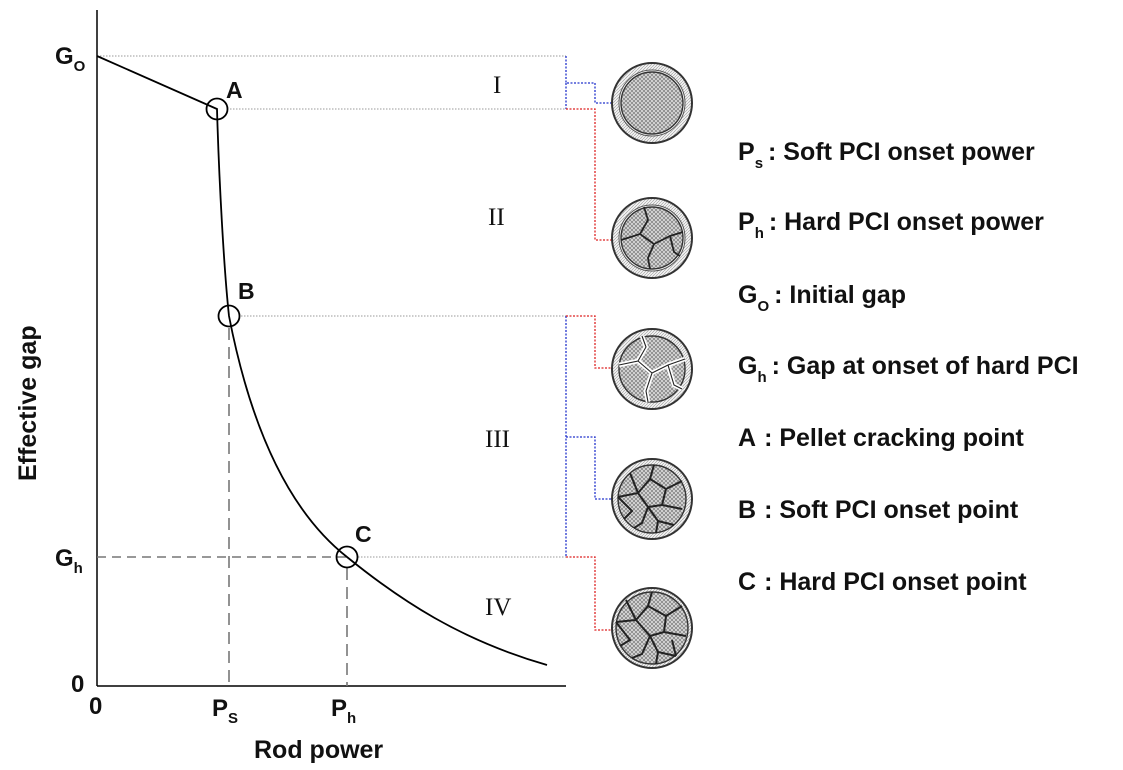 Image resolution: width=1123 pixels, height=770 pixels. Describe the element at coordinates (908, 369) in the screenshot. I see `legend-gh: Gh: Gap at onset of hard PCI` at that location.